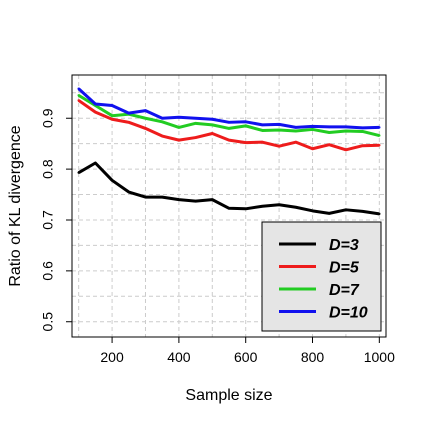 Image resolution: width=423 pixels, height=423 pixels. I want to click on legend-entry-label: D=10, so click(348, 313).